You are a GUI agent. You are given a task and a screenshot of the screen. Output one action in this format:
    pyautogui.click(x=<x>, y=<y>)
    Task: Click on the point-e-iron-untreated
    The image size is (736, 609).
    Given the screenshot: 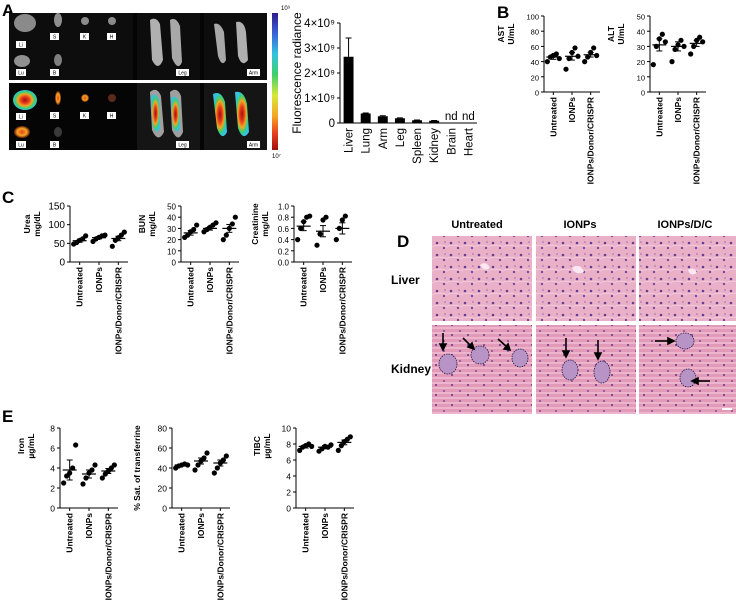 What is the action you would take?
    pyautogui.click(x=76, y=445)
    